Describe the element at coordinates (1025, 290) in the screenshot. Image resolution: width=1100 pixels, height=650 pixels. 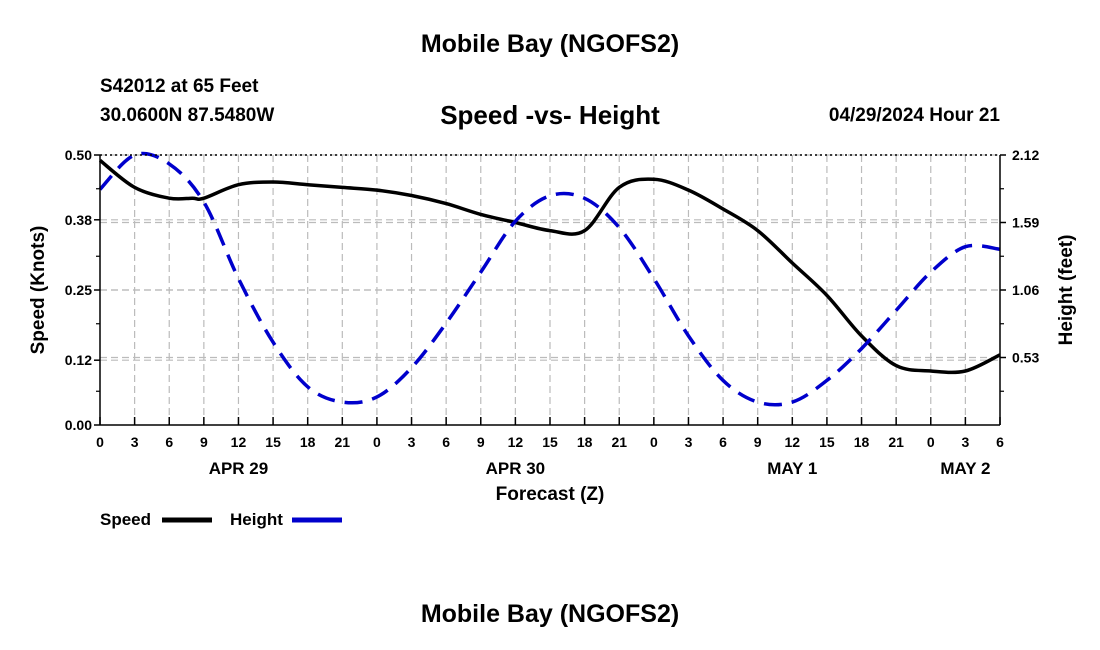
I see `y2-tick-label: 1.06` at that location.